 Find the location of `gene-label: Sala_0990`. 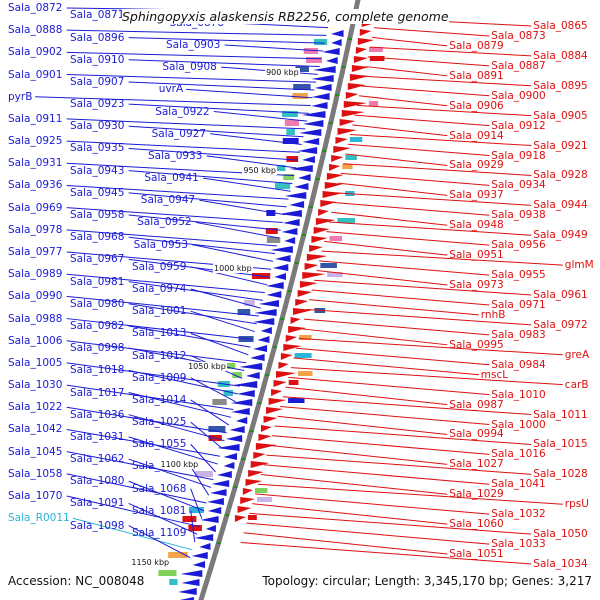

gene-label: Sala_0990 is located at coordinates (35, 296).